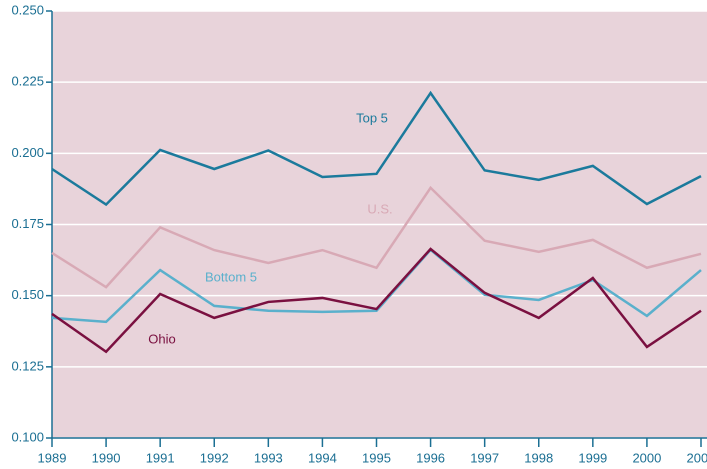  What do you see at coordinates (27, 223) in the screenshot?
I see `y-tick-label: 0.175` at bounding box center [27, 223].